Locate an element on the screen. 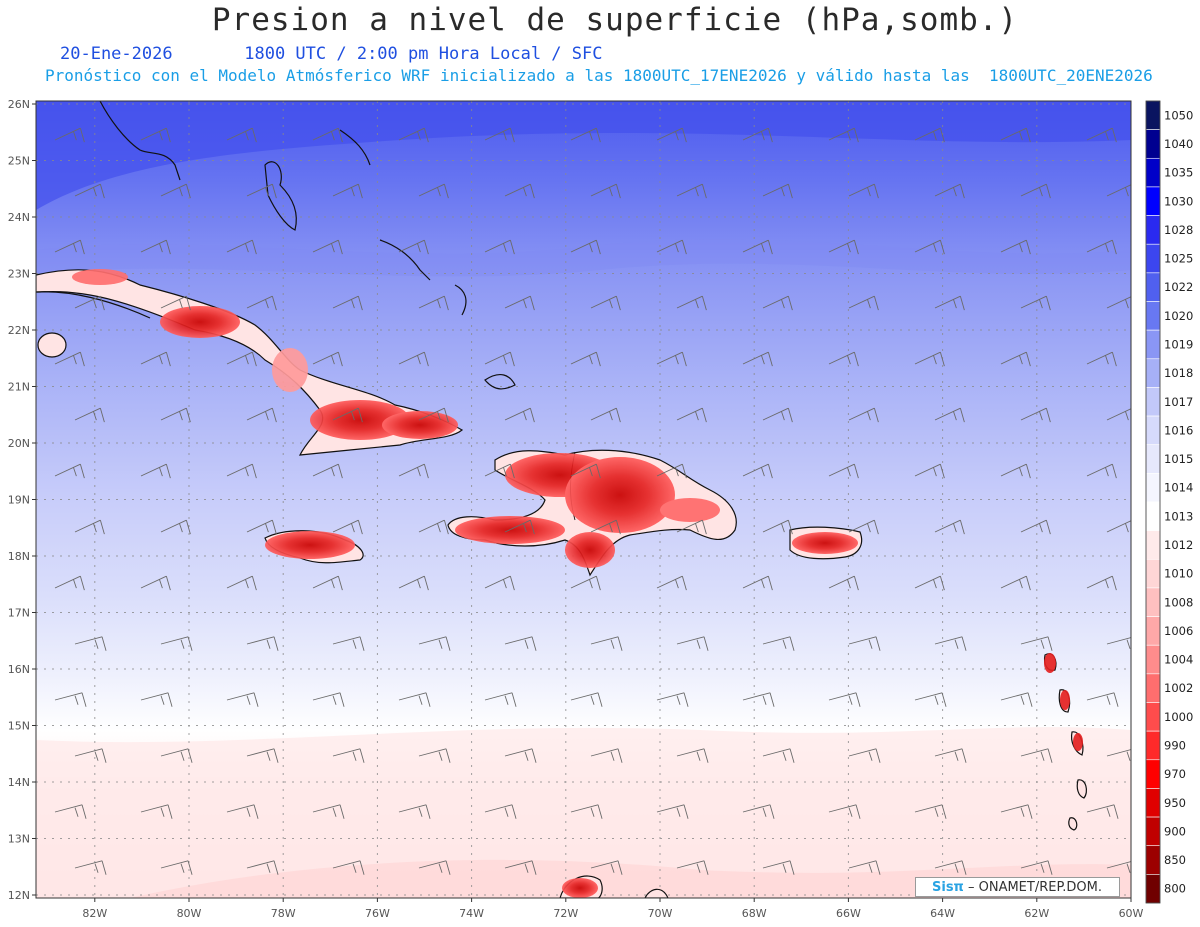  lat-label: 21N is located at coordinates (19, 387).